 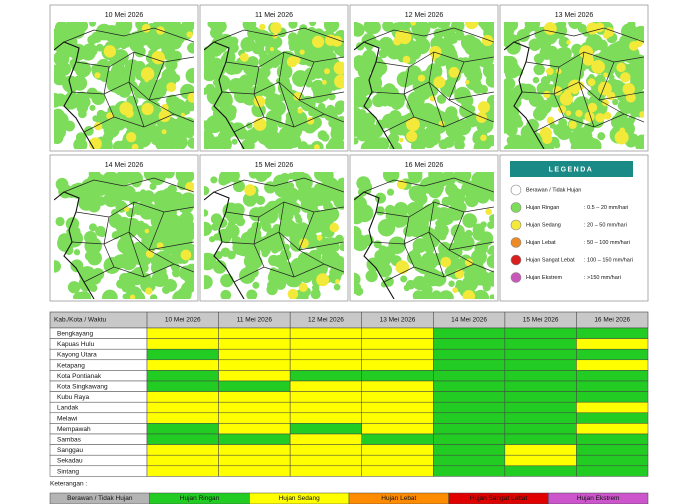 What do you see at coordinates (550, 260) in the screenshot?
I see `legend-name: Hujan Sangat Lebat` at bounding box center [550, 260].